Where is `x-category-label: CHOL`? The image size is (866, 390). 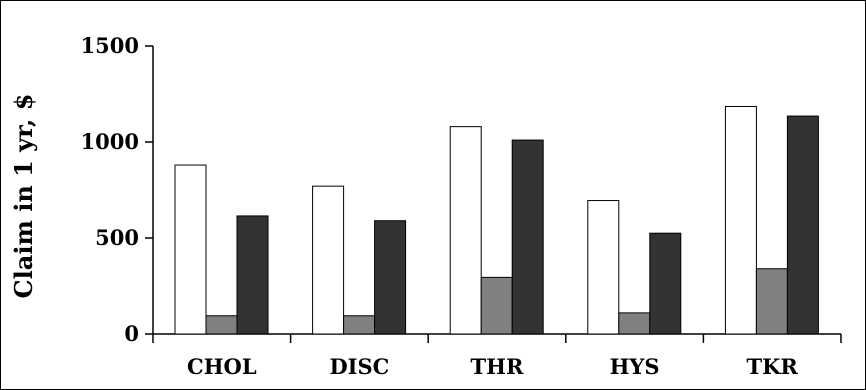
x-category-label: CHOL is located at coordinates (222, 366).